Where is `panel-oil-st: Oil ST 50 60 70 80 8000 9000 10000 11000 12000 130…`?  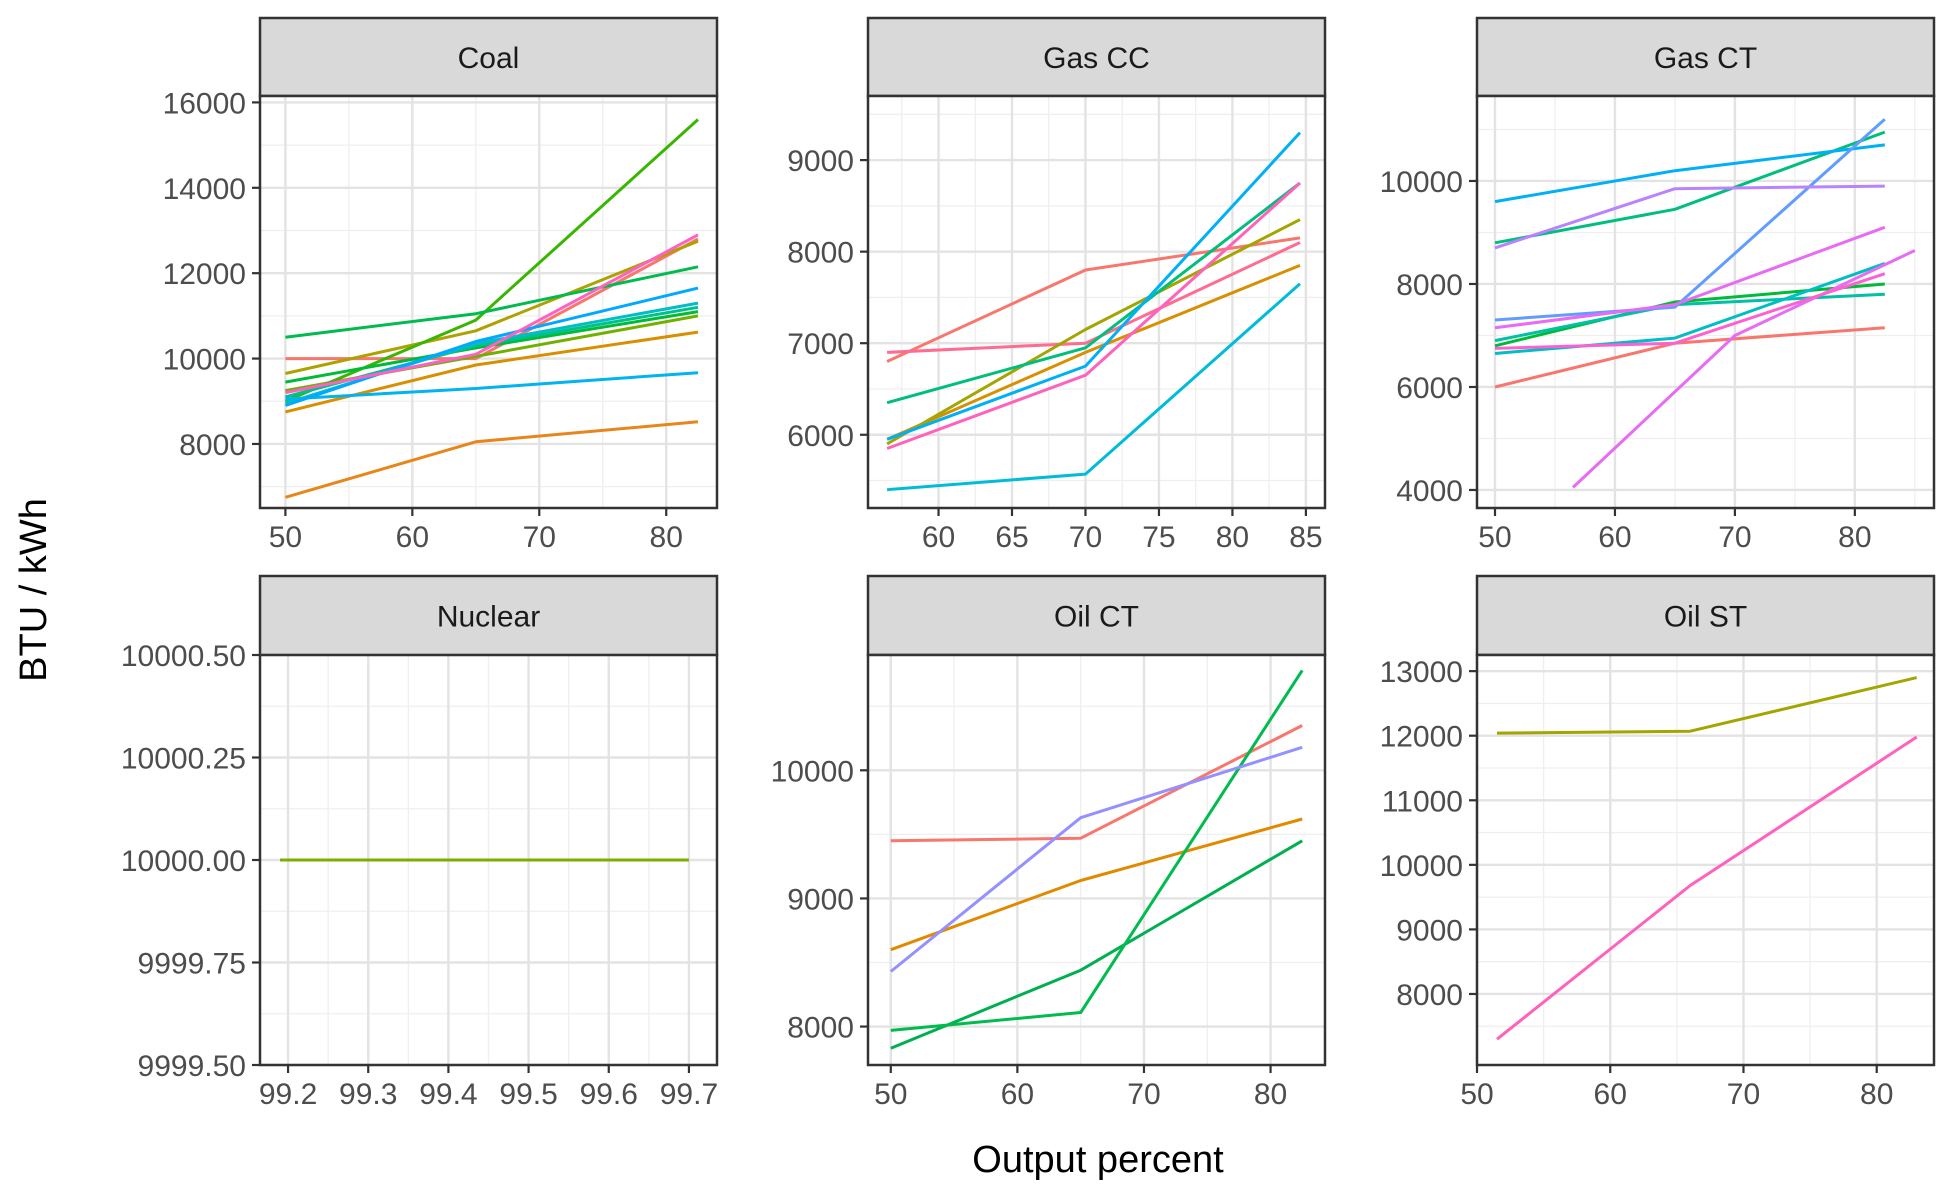 panel-oil-st: Oil ST 50 60 70 80 8000 9000 10000 11000 12000 130… is located at coordinates (1658, 842).